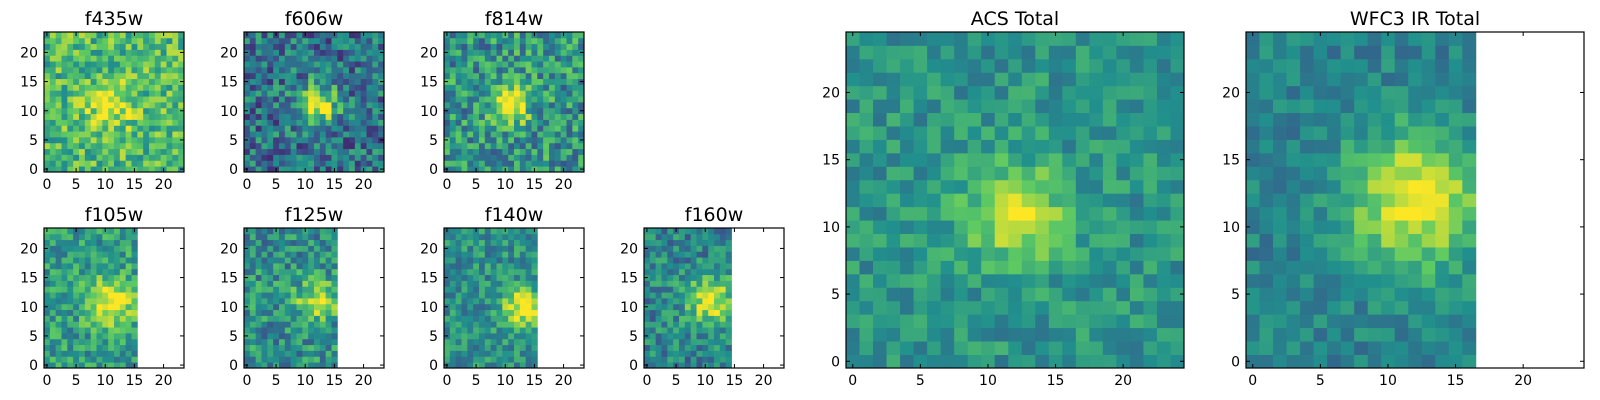  What do you see at coordinates (364, 381) in the screenshot?
I see `x-tick-label: 20` at bounding box center [364, 381].